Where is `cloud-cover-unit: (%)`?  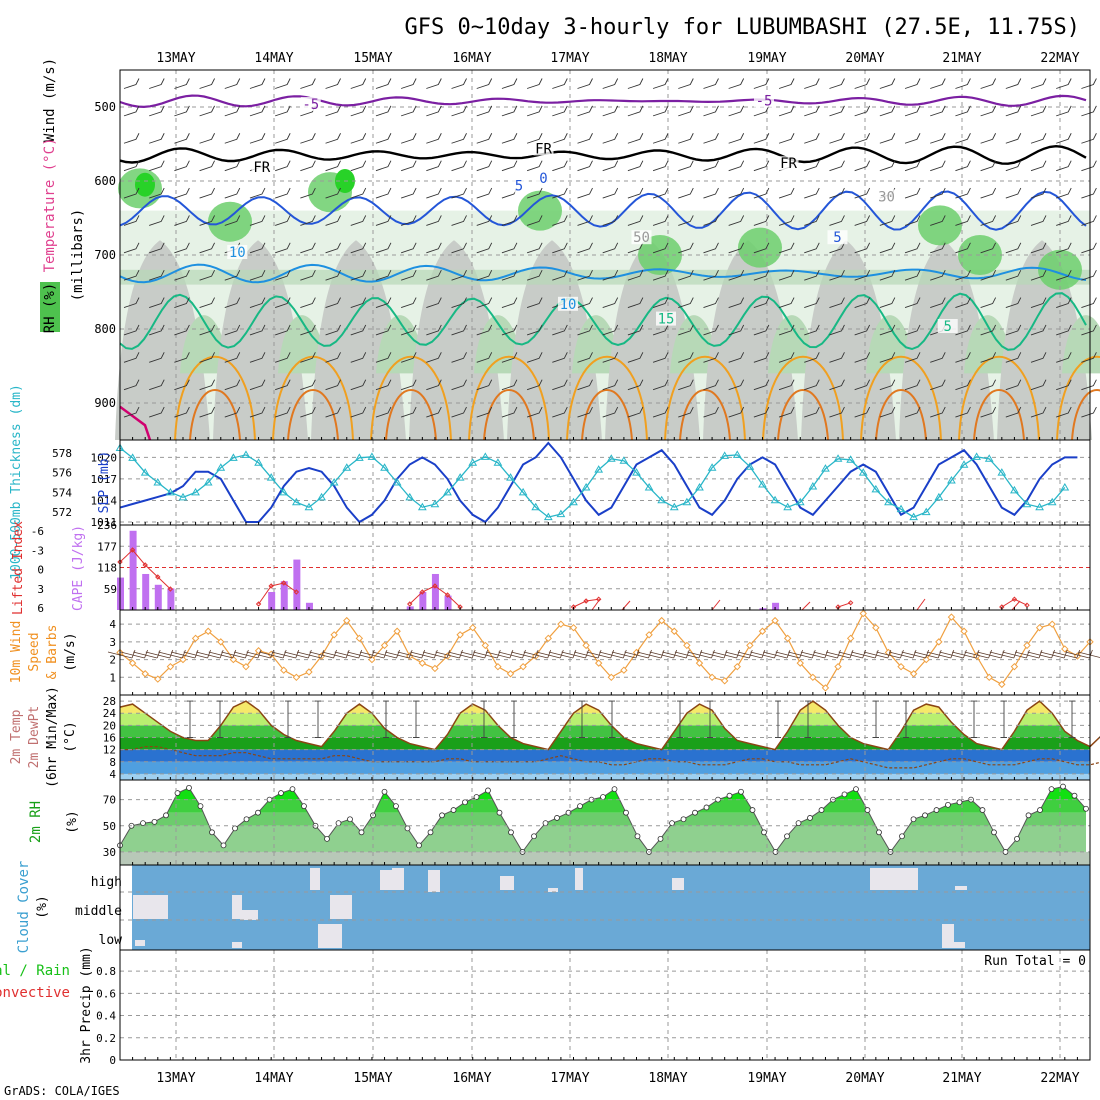
cloud-cover-unit: (%) is located at coordinates (42, 906).